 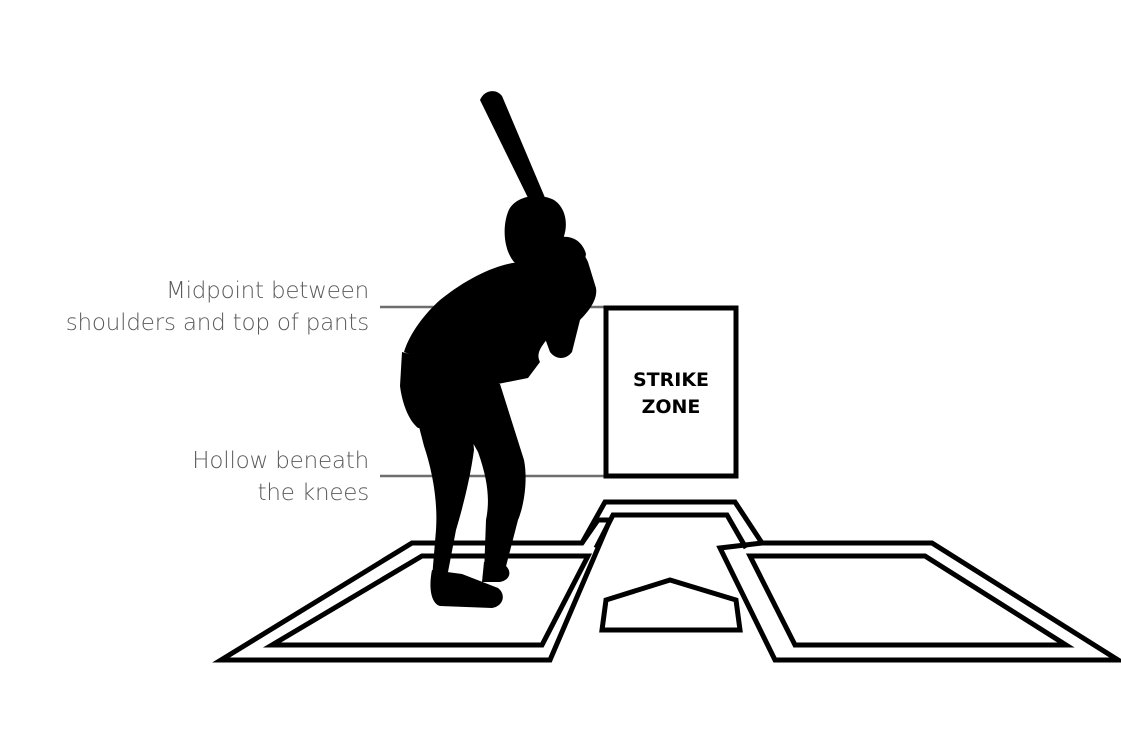 I want to click on callout-label-bottom: Hollow beneath the knees, so click(x=189, y=477).